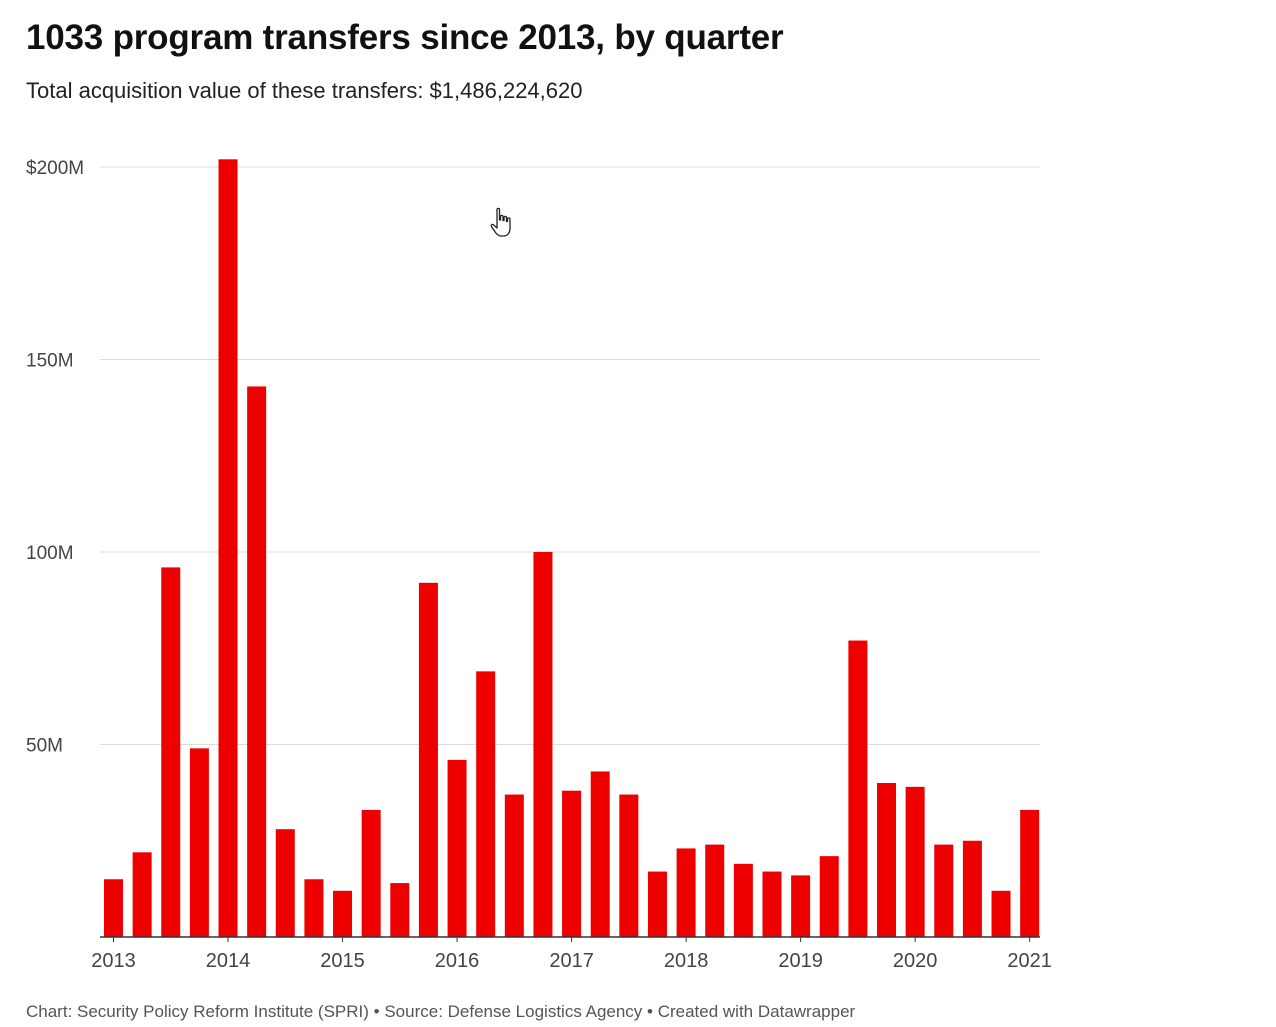 This screenshot has width=1276, height=1027. Describe the element at coordinates (428, 759) in the screenshot. I see `bar: 2015 Q4: 92M` at that location.